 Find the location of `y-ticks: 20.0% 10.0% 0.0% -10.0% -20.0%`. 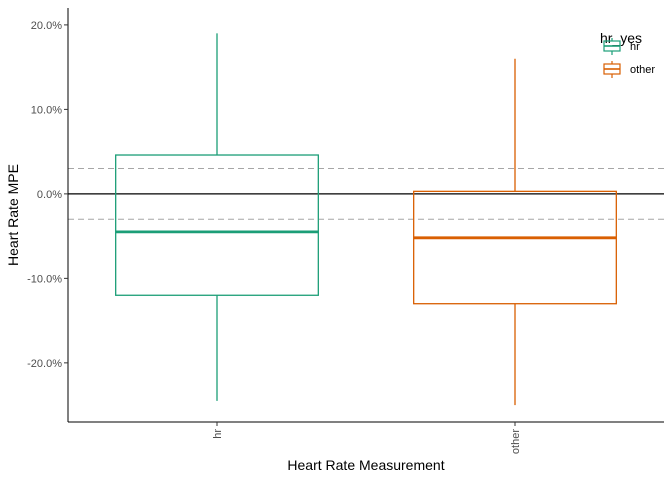

y-ticks: 20.0% 10.0% 0.0% -10.0% -20.0% is located at coordinates (47, 195).